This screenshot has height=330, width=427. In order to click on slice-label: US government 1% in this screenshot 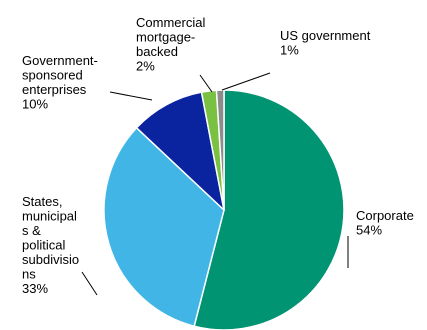, I will do `click(325, 43)`.